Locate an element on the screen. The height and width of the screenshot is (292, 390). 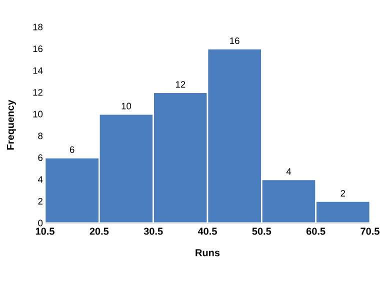
x-tick-label: 50.5 is located at coordinates (262, 231).